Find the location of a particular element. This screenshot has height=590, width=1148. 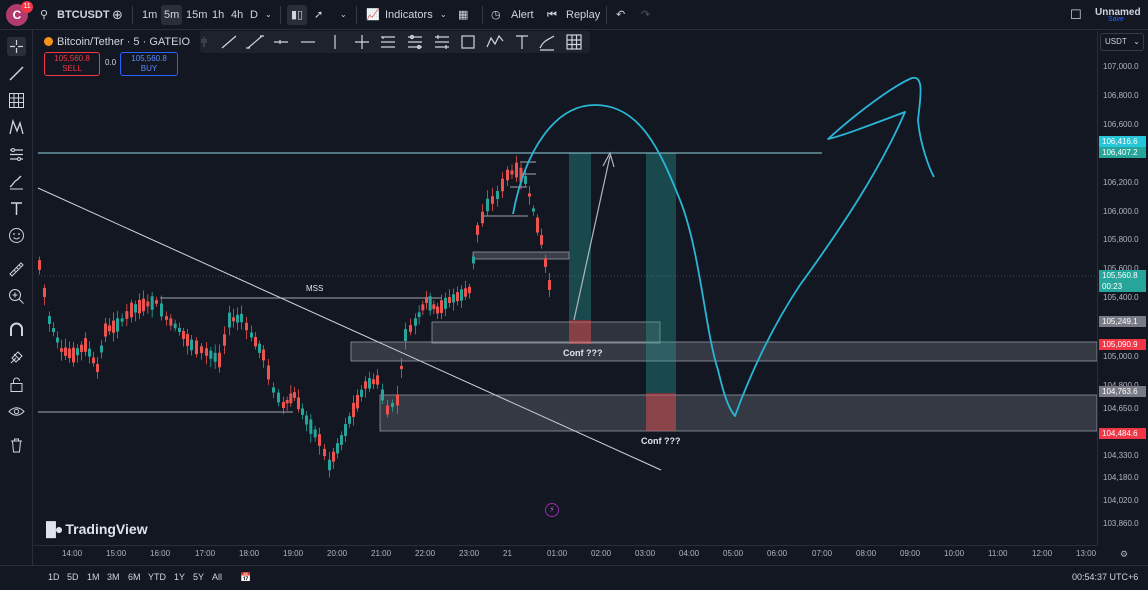

interval-D: D is located at coordinates (254, 15).